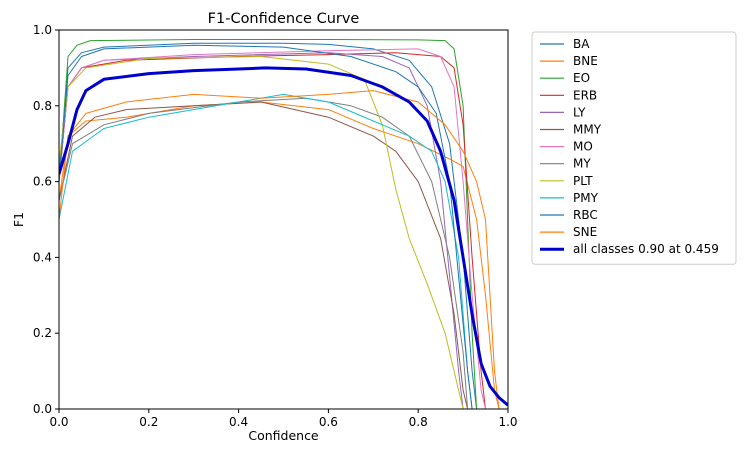 Image resolution: width=752 pixels, height=460 pixels. Describe the element at coordinates (507, 422) in the screenshot. I see `x-tick-label: 1.0` at that location.